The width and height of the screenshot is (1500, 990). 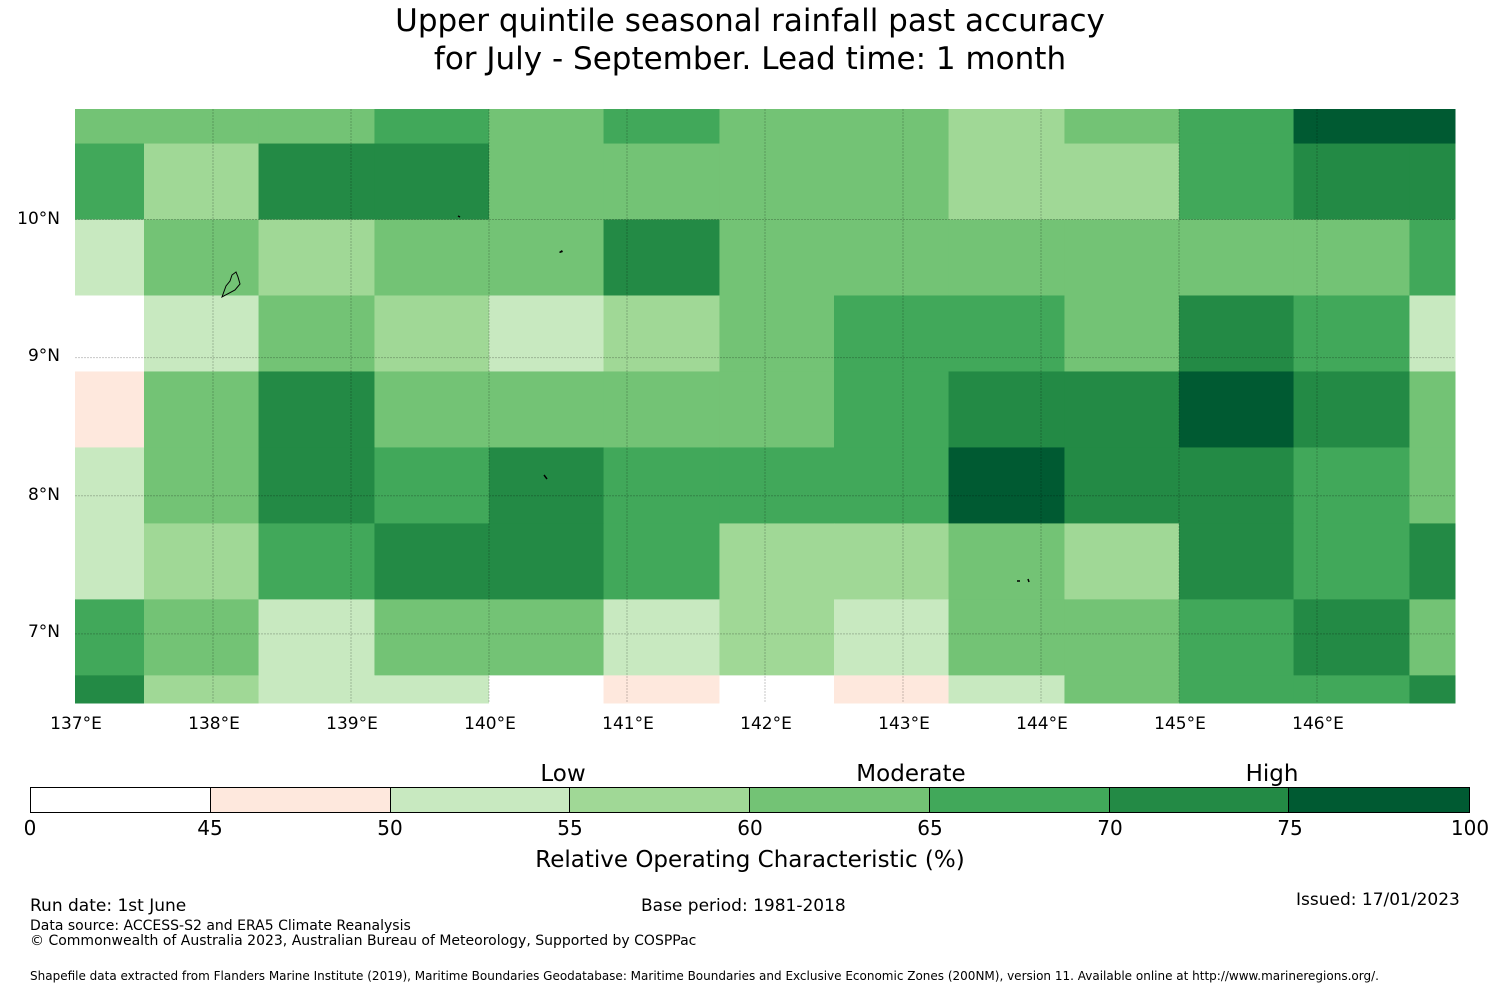 What do you see at coordinates (43, 495) in the screenshot?
I see `lat-tick-label: 8°N` at bounding box center [43, 495].